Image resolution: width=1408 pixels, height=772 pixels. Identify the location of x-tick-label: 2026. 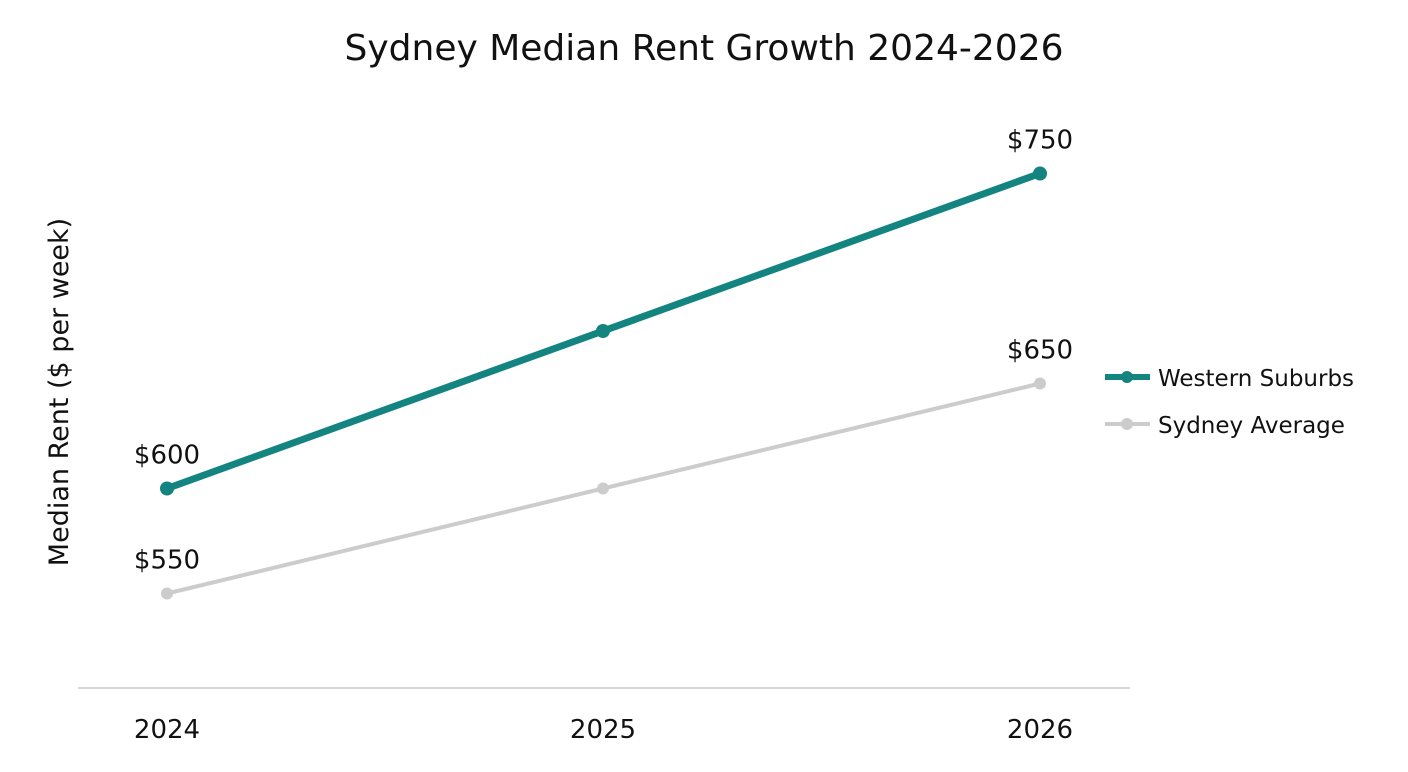
(1040, 730).